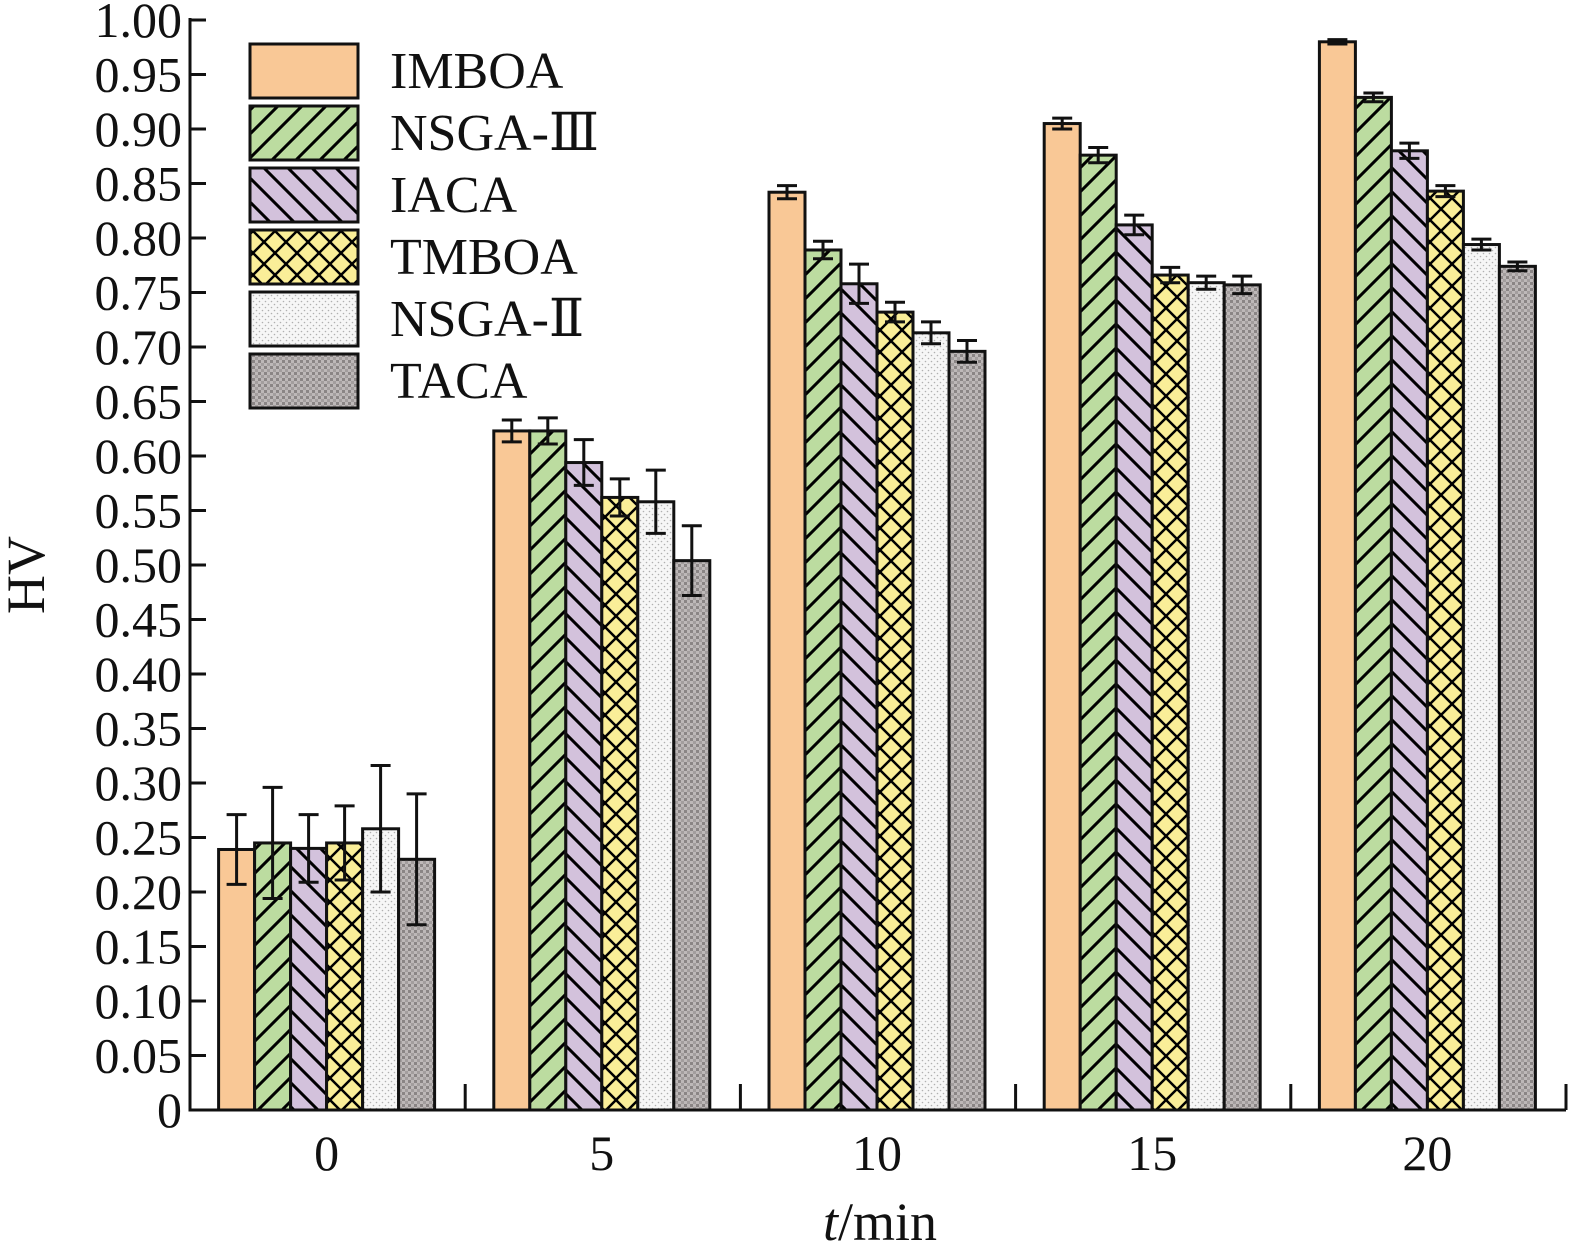 The image size is (1577, 1251). I want to click on y-tick-label: 0.75, so click(139, 293).